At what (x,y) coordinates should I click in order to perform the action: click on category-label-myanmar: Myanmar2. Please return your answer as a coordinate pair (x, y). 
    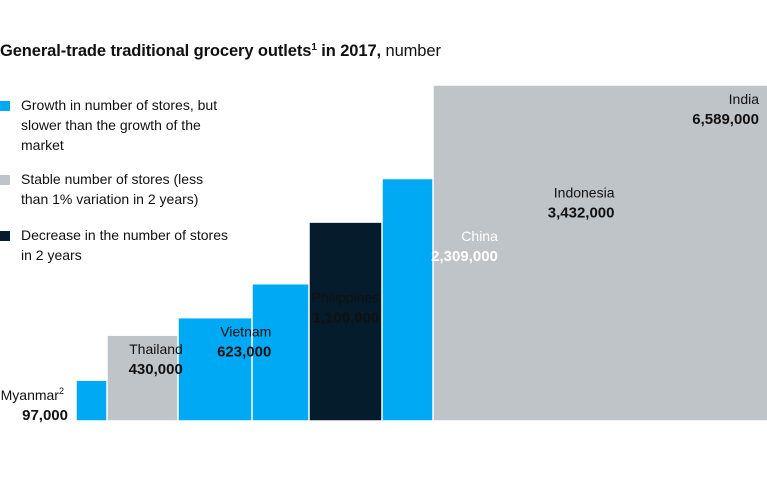
    Looking at the image, I should click on (32, 394).